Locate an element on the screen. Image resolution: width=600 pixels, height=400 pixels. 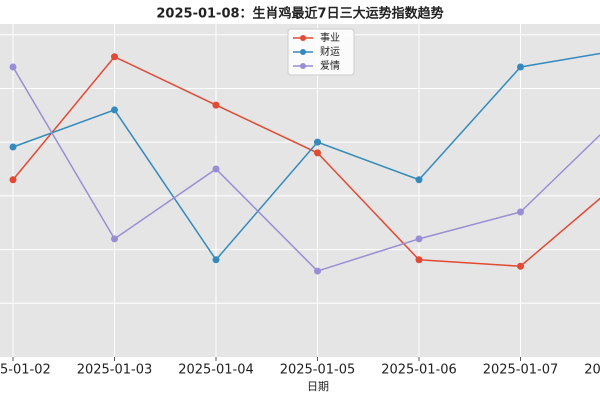
x-tick-label: 2025-01-04 is located at coordinates (216, 370).